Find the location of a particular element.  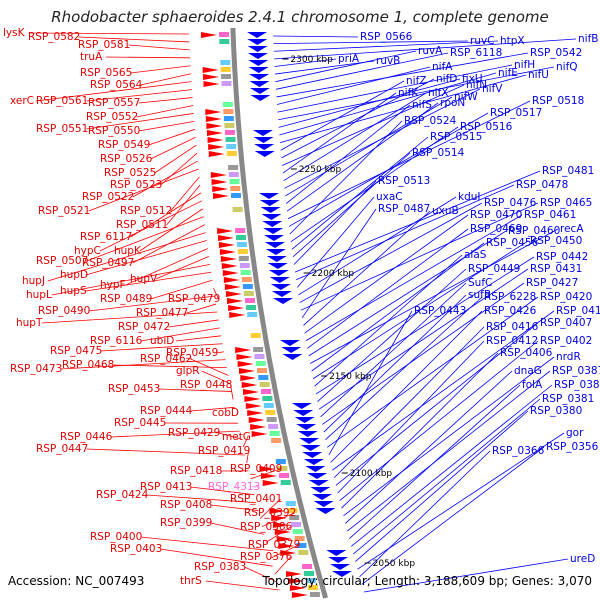

gene-label-reverse: RSP_0431 is located at coordinates (556, 269).